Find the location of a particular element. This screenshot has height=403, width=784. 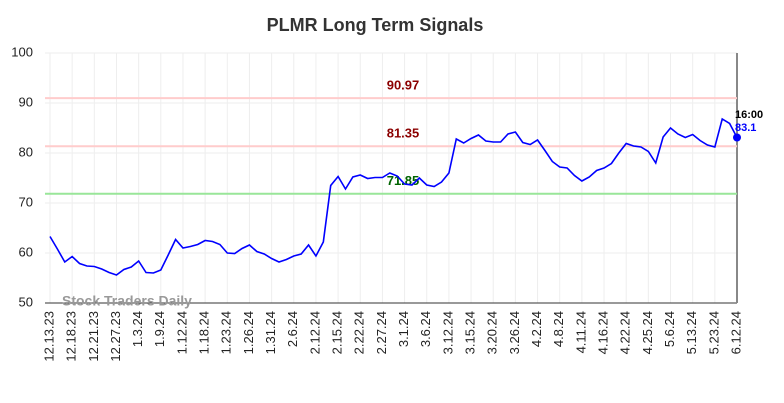

x-tick-label: 5.13.24 is located at coordinates (691, 332).